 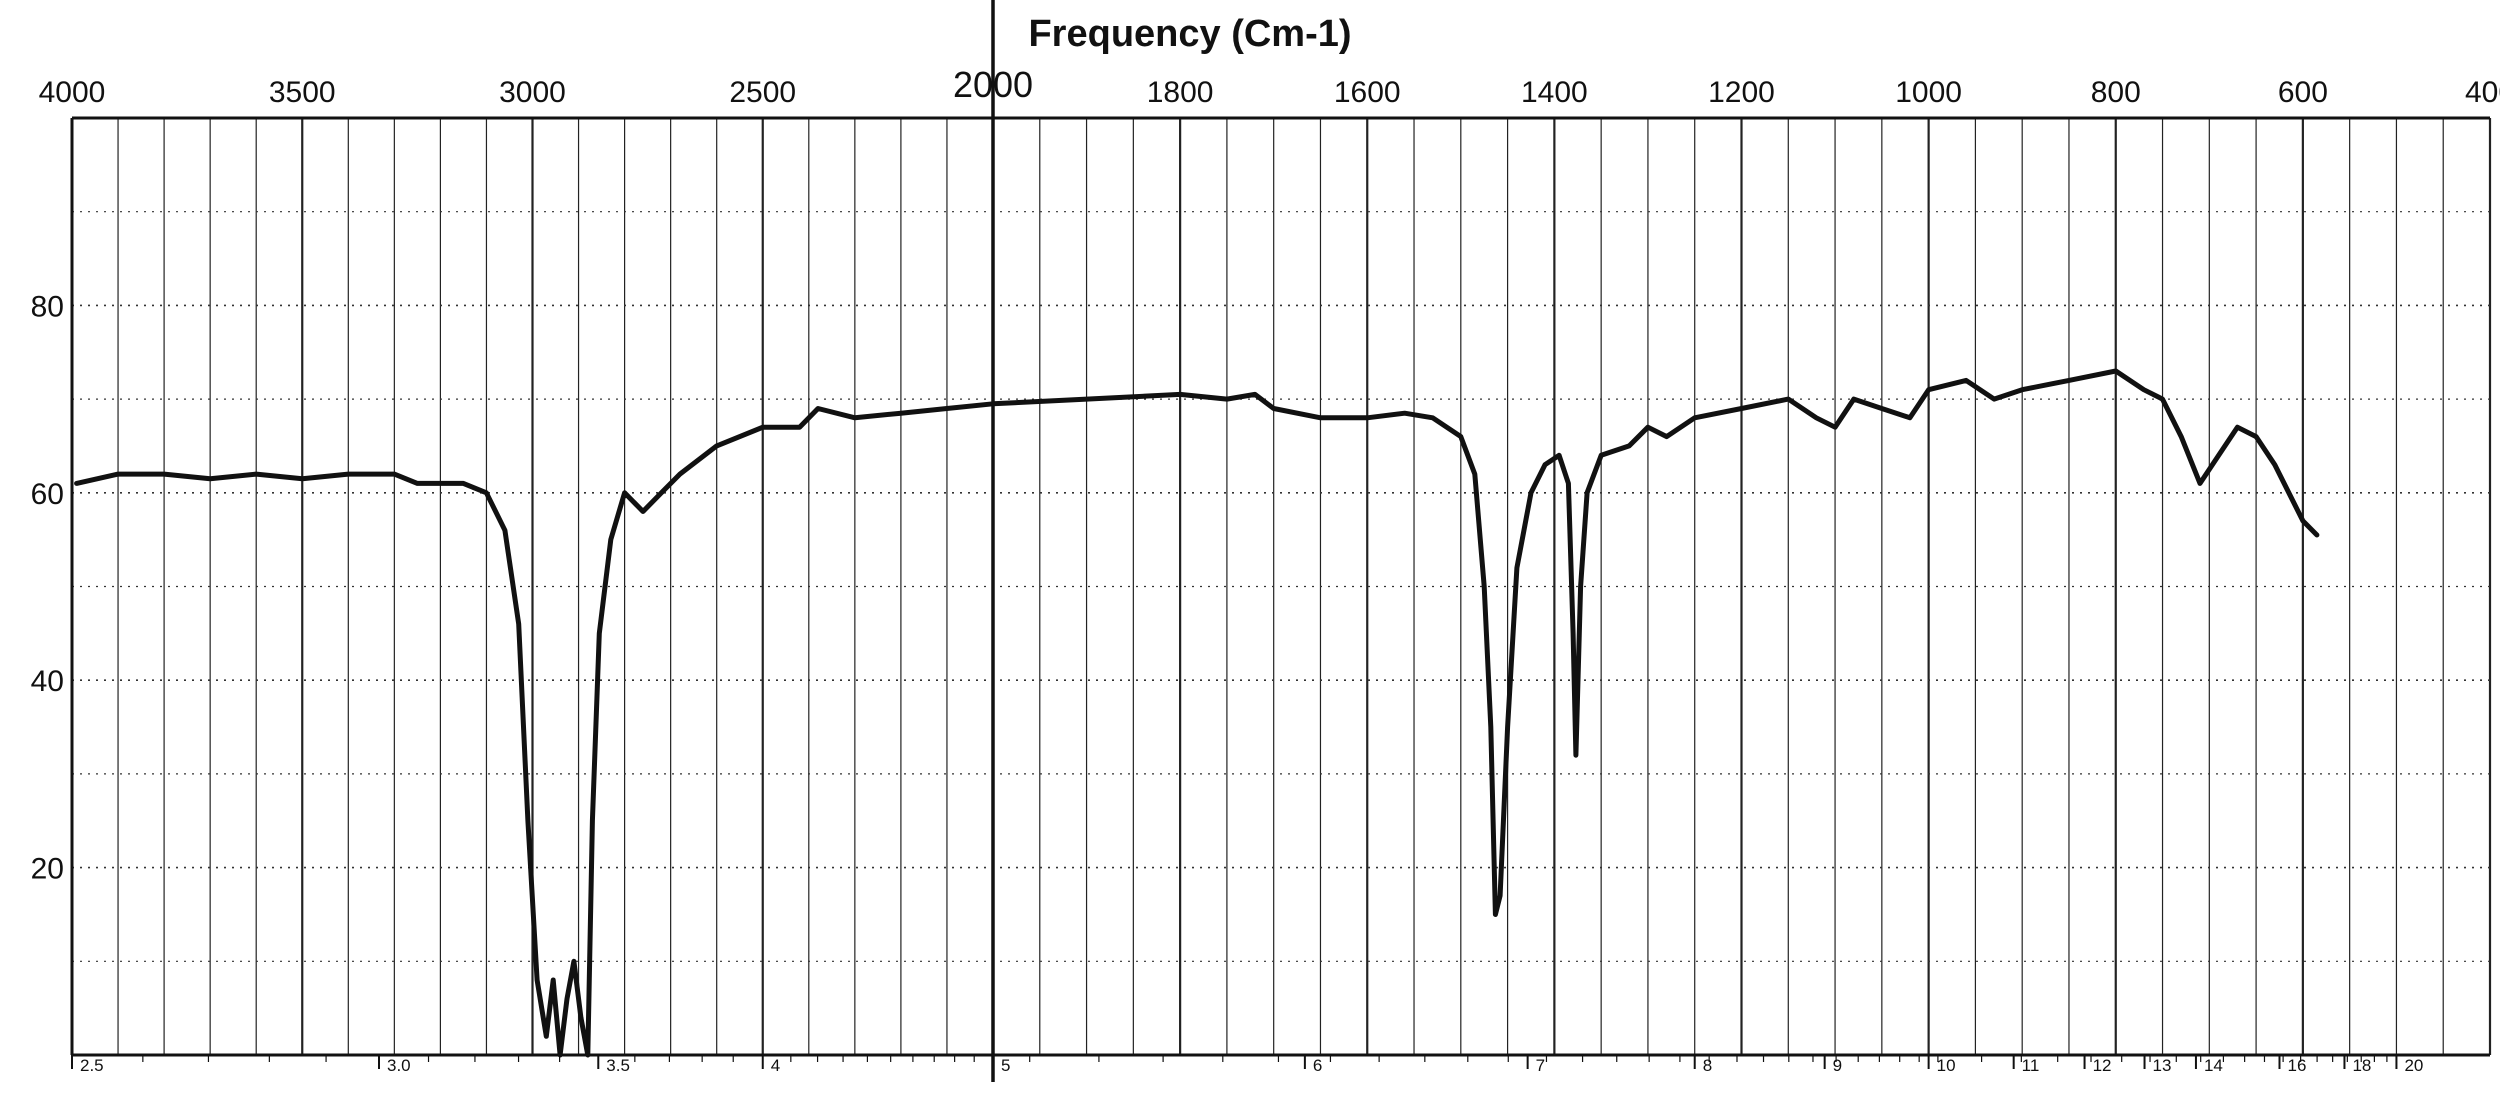 I want to click on x-tick-label: 2500, so click(x=762, y=92).